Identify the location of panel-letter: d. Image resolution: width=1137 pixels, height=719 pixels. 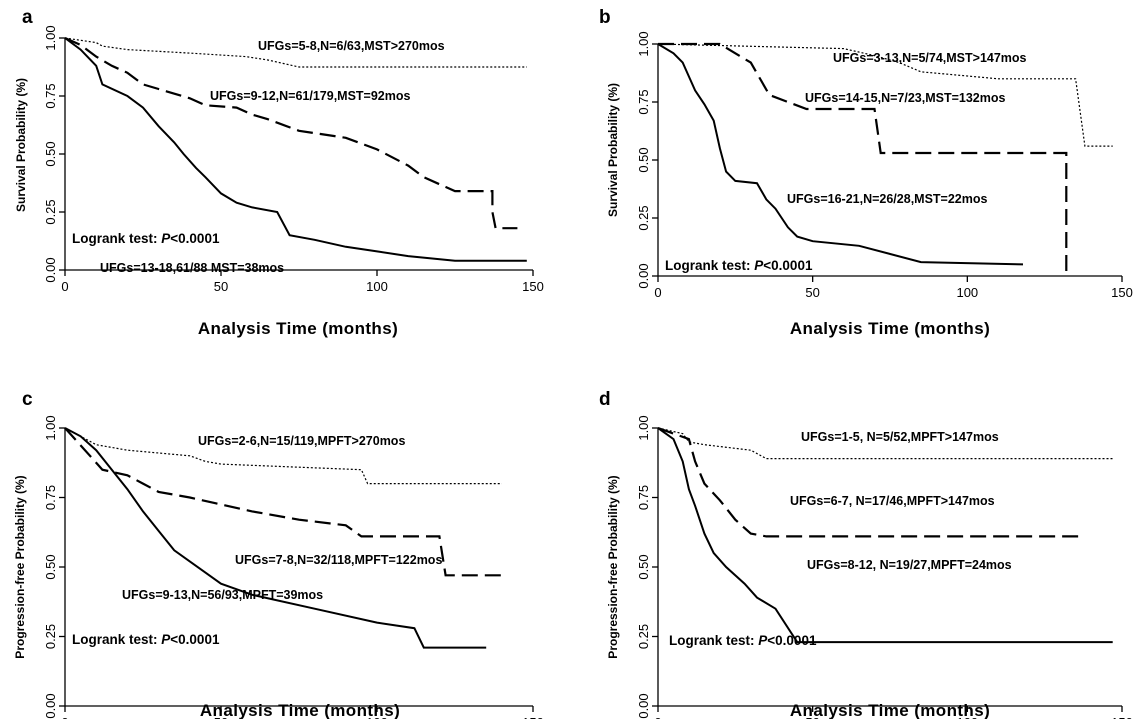
(605, 399).